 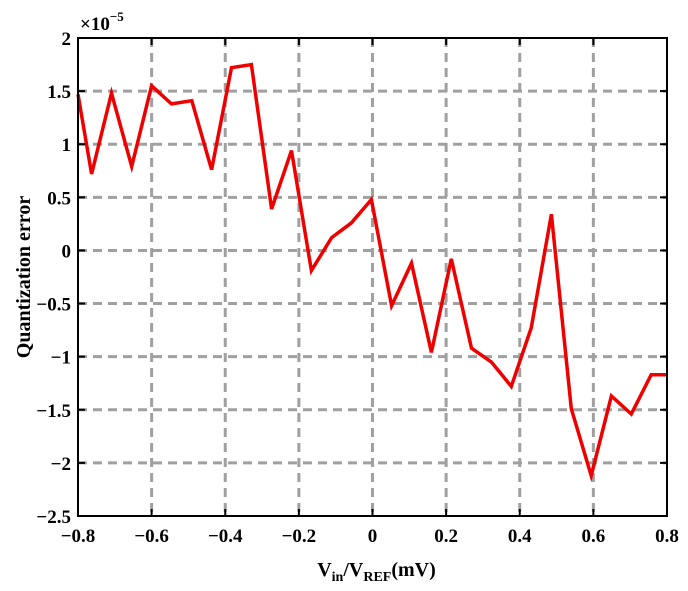 What do you see at coordinates (78, 536) in the screenshot?
I see `x-tick-label: −0.8` at bounding box center [78, 536].